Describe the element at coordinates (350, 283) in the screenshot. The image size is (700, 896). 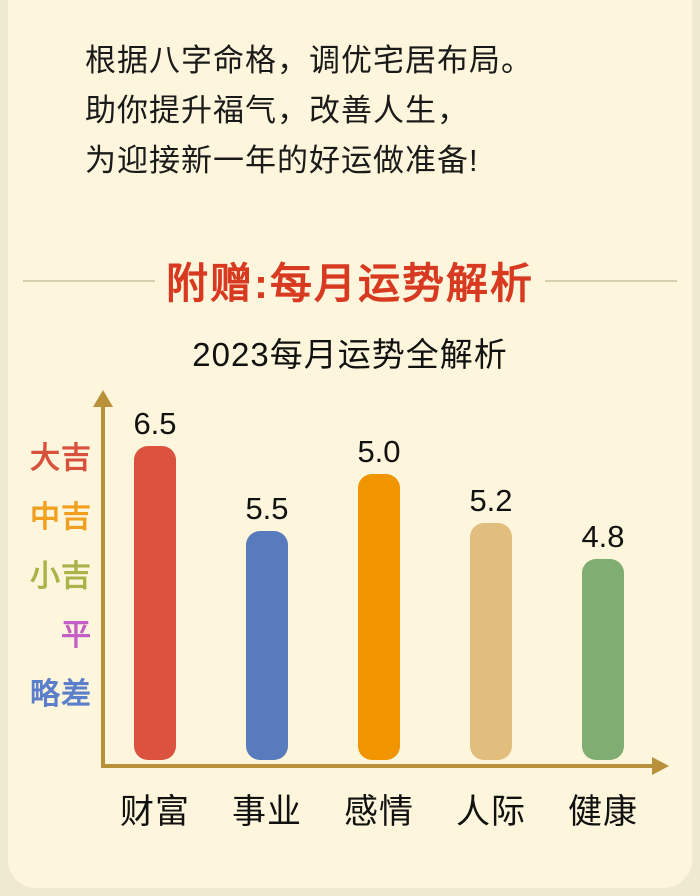
I see `section-title: 附赠:每月运势解析` at that location.